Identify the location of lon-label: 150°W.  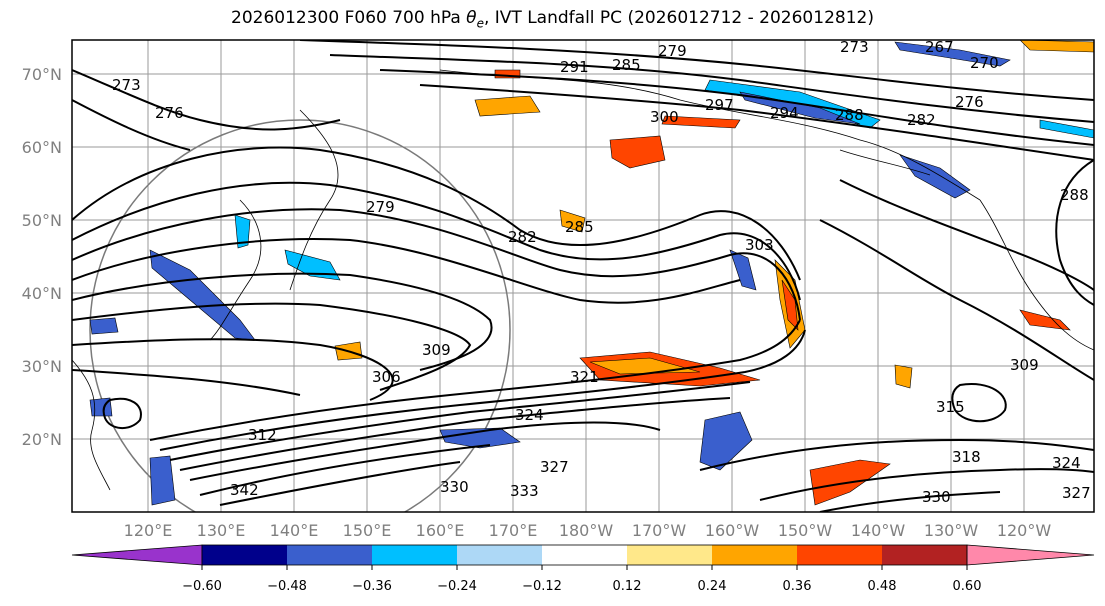
(805, 530).